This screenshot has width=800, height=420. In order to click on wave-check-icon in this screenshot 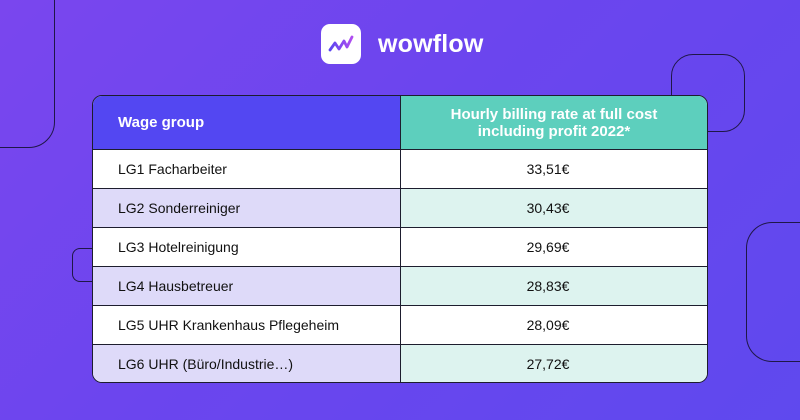, I will do `click(341, 44)`.